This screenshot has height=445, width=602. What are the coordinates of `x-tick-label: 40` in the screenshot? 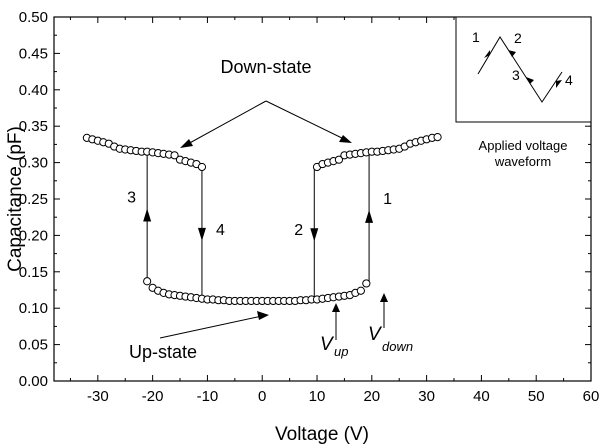 It's located at (481, 396).